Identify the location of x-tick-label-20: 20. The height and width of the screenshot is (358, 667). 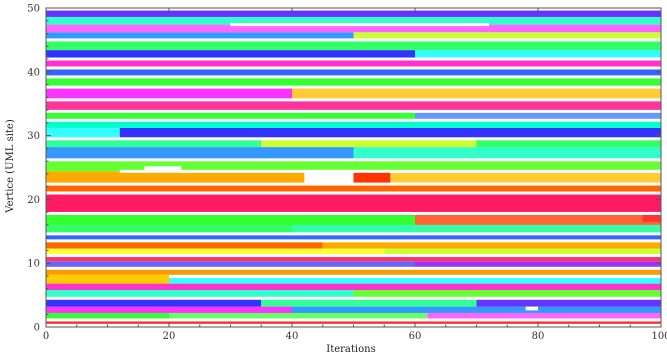
(169, 336).